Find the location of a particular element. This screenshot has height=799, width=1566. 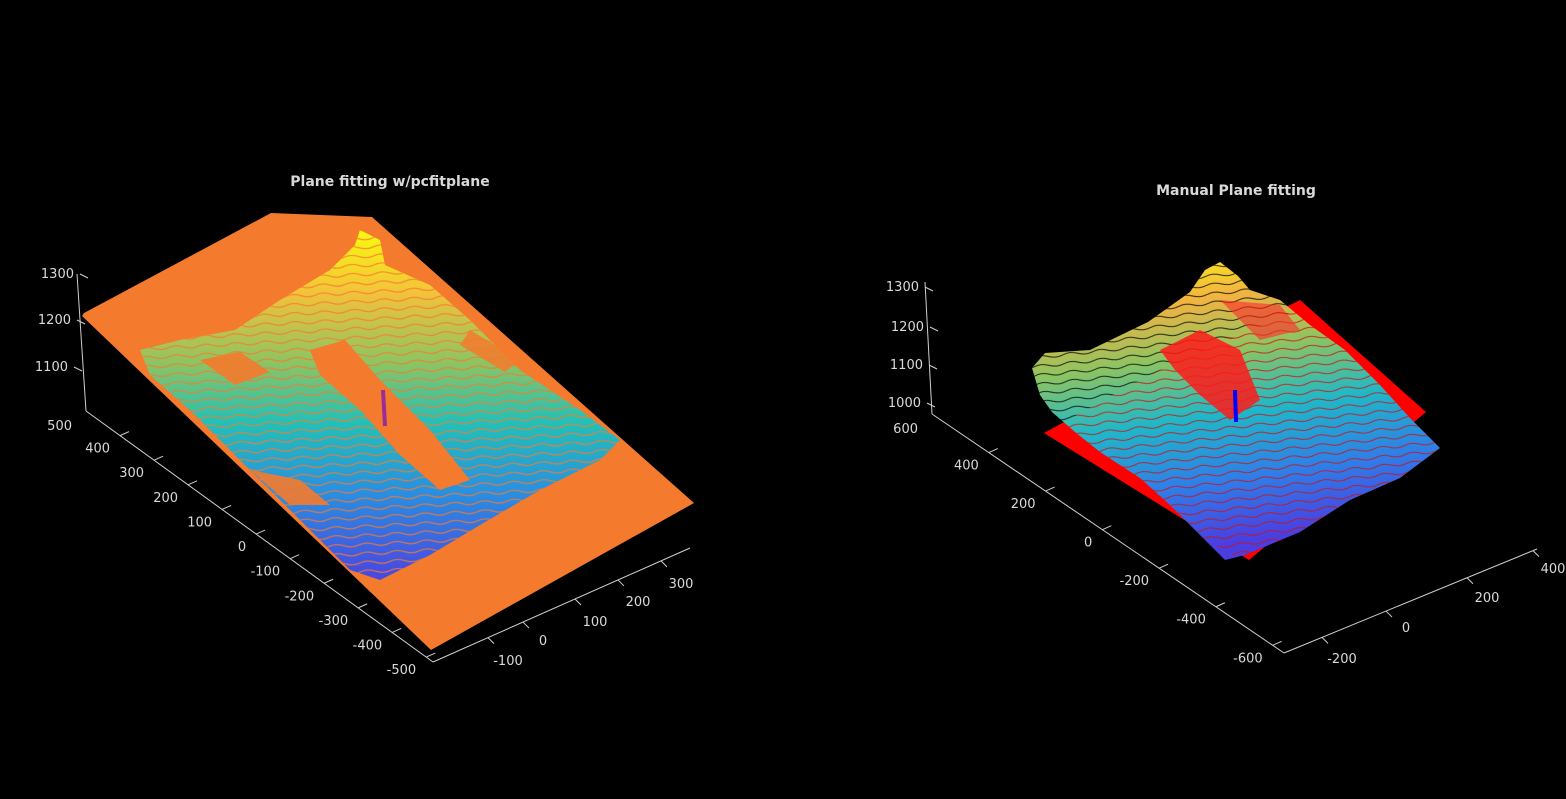

right-z-tick-label: 1100 is located at coordinates (906, 365).